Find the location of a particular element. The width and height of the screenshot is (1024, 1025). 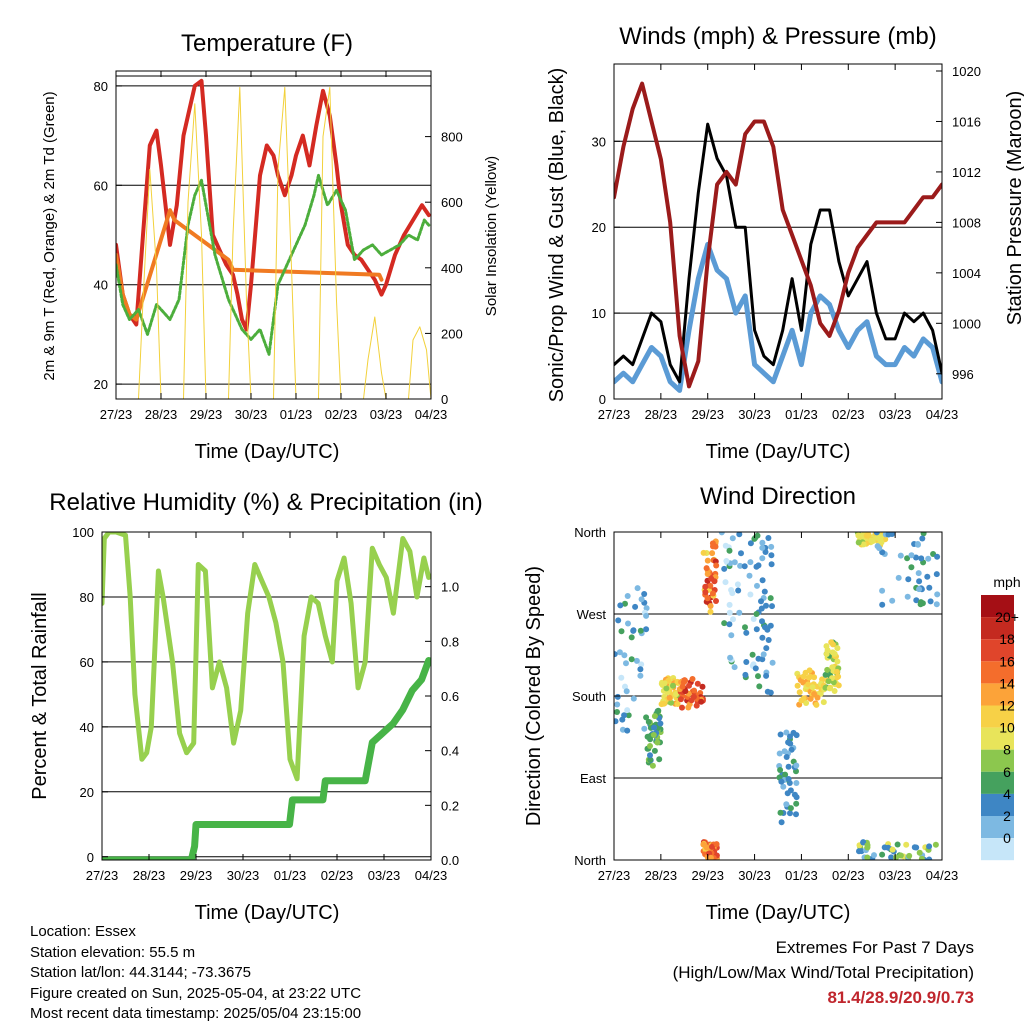

y-right-tick-label: 1020 is located at coordinates (966, 71).